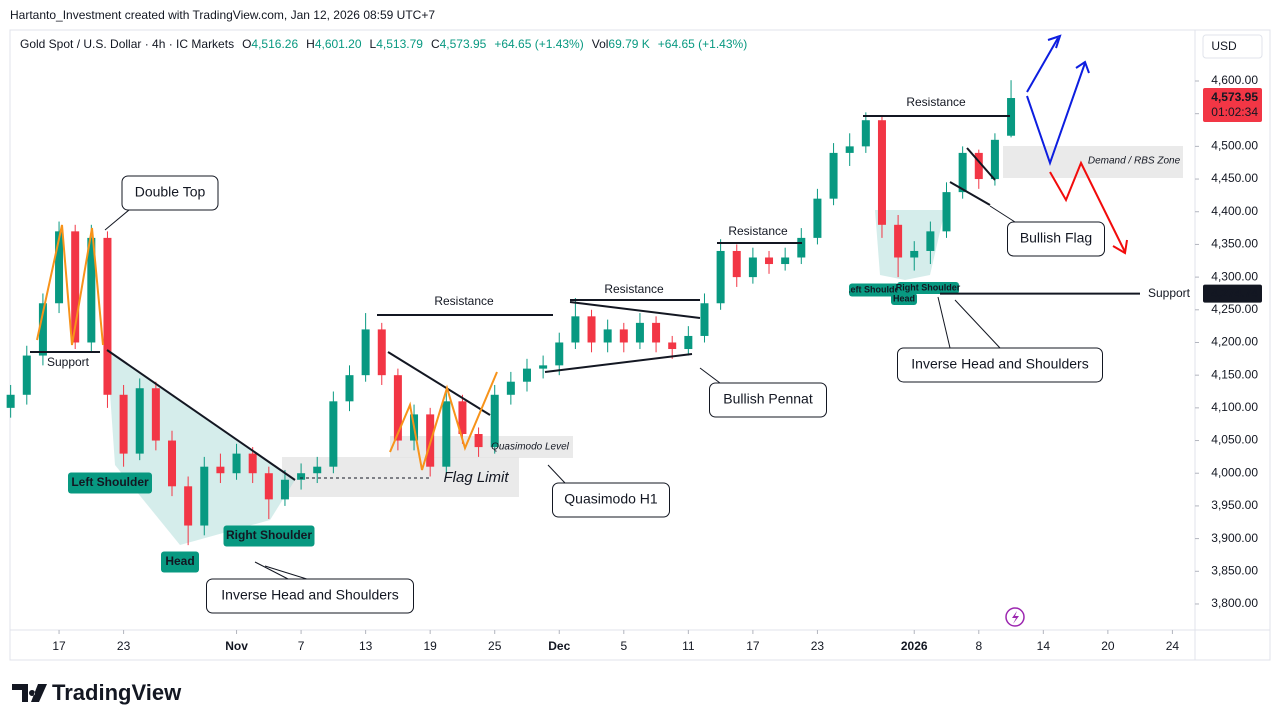 The width and height of the screenshot is (1280, 726). Describe the element at coordinates (1134, 161) in the screenshot. I see `annotation: Demand / RBS Zone` at that location.